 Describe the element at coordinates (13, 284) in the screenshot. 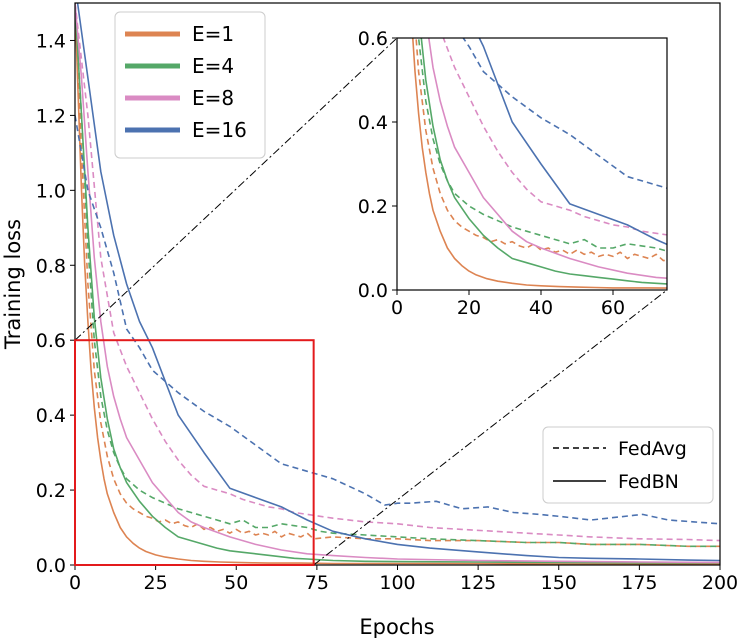

I see `y-axis-label: Training loss` at that location.